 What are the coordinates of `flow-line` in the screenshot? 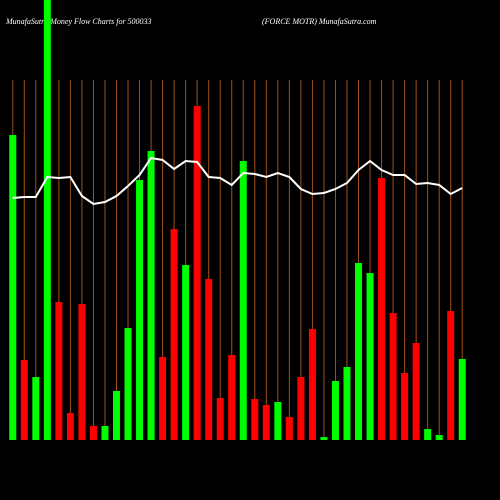 It's located at (237, 181).